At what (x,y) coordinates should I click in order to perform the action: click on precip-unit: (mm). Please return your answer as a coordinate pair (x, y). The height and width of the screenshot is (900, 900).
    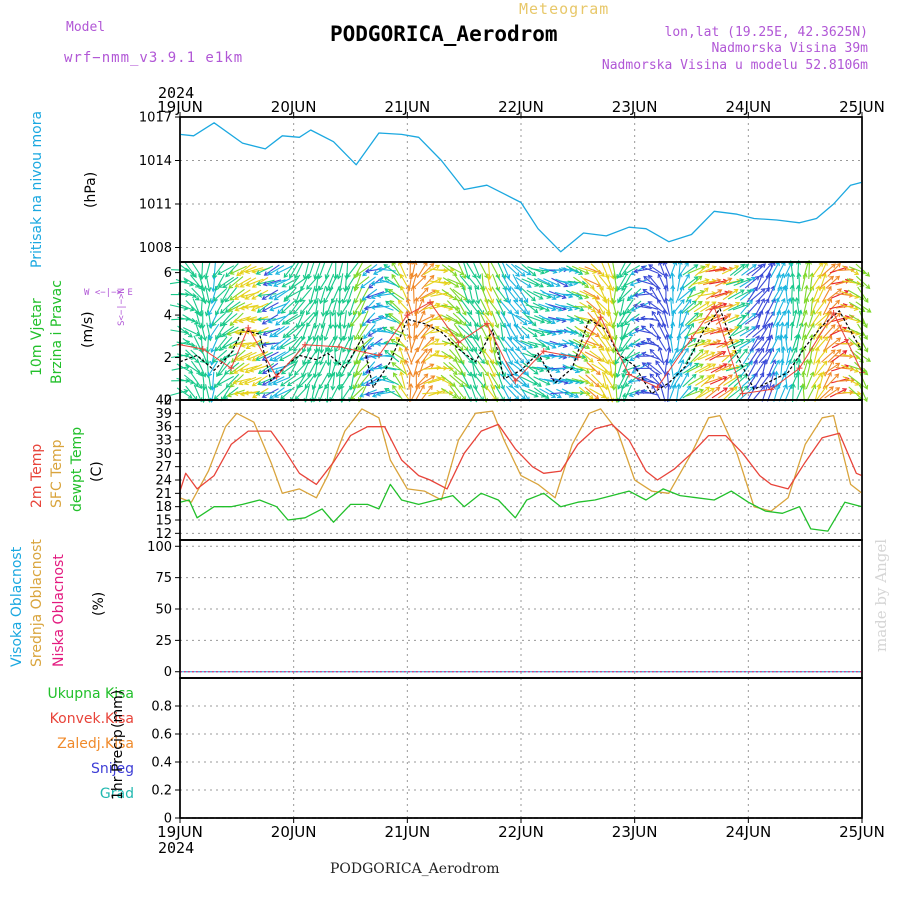
    Looking at the image, I should click on (118, 708).